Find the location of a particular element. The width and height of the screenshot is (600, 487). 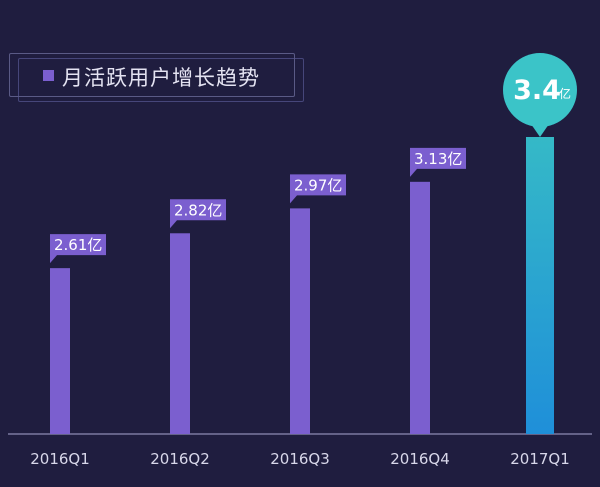

legend-square-icon is located at coordinates (48, 75).